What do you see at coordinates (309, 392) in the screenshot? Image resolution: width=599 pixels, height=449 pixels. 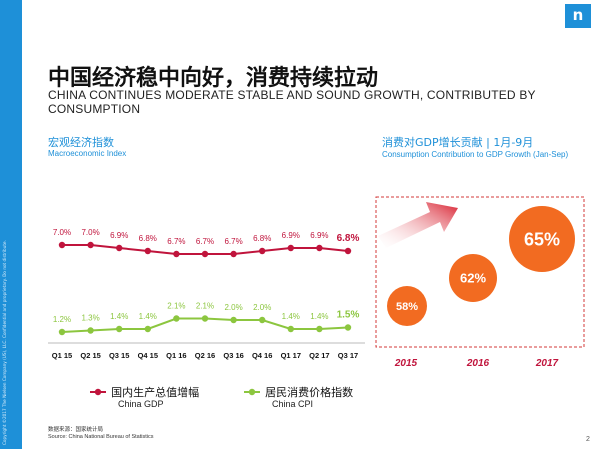 I see `legend-cpi-label-cn: 居民消费价格指数` at bounding box center [309, 392].